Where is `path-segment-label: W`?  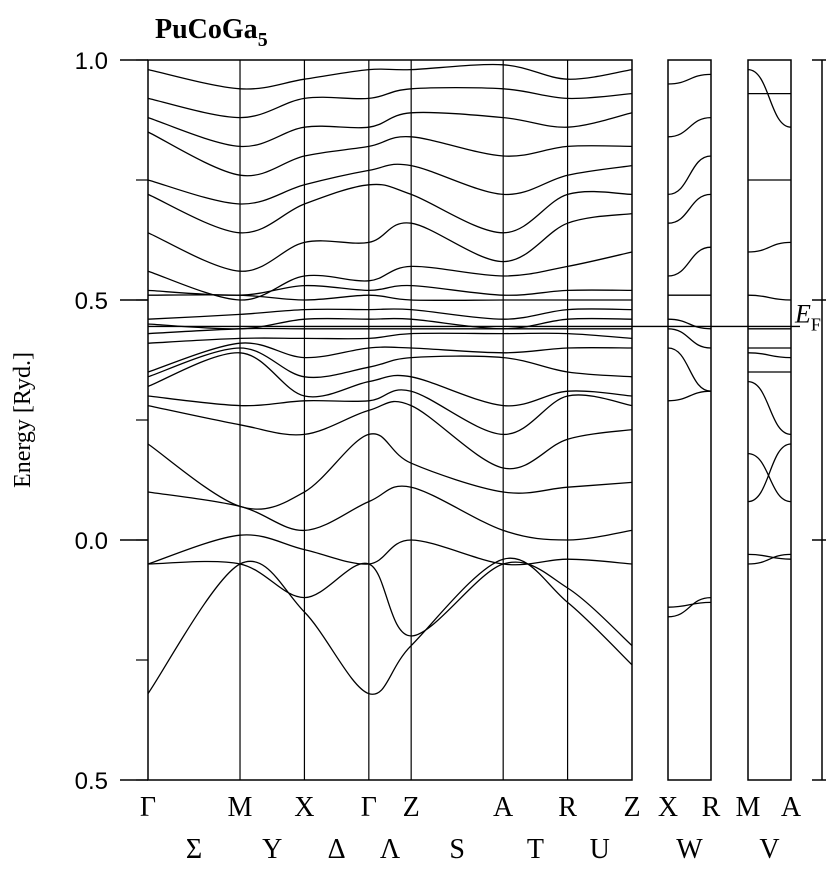 path-segment-label: W is located at coordinates (689, 849).